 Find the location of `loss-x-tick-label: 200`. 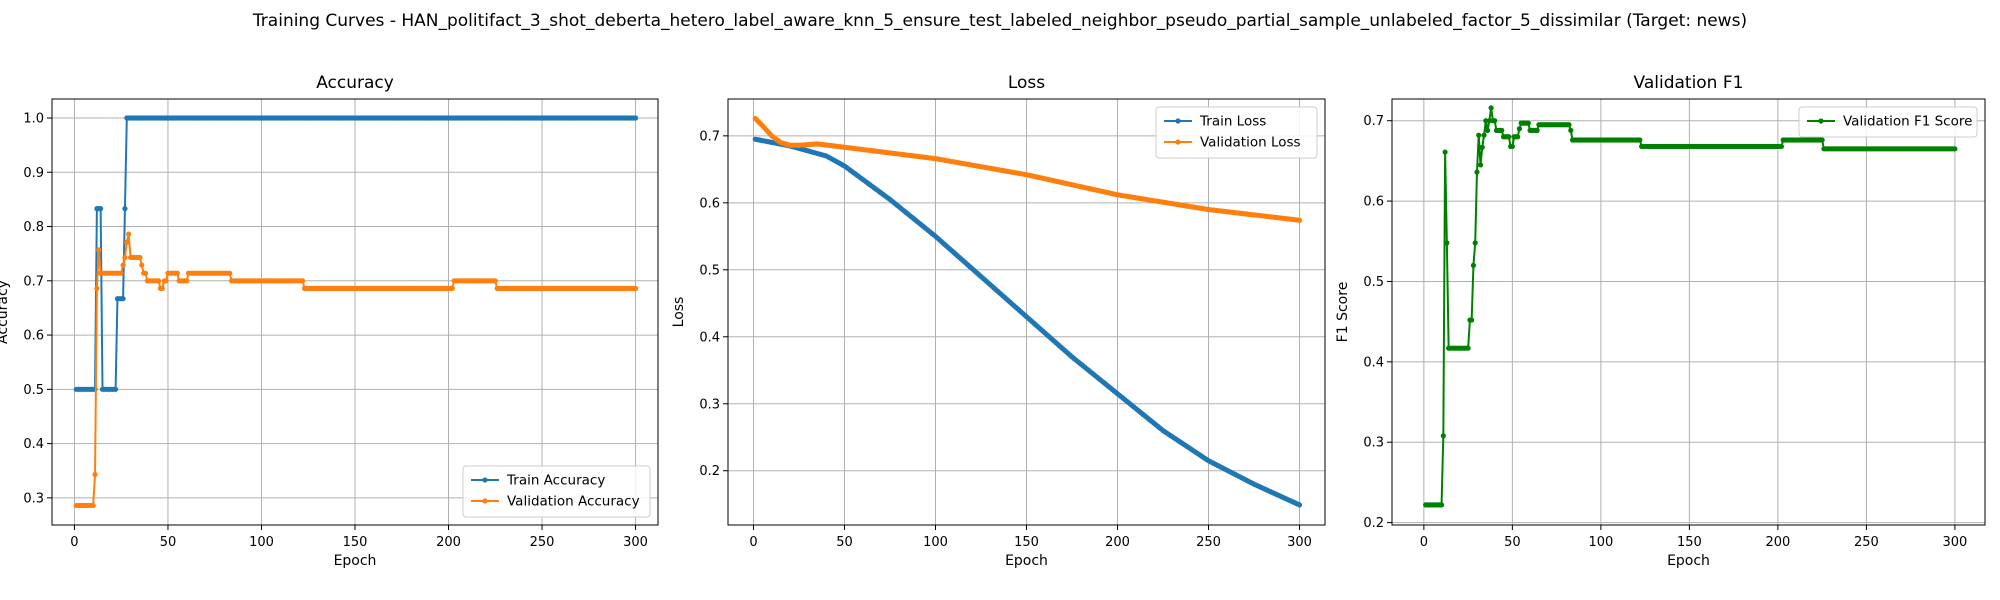

loss-x-tick-label: 200 is located at coordinates (1117, 542).